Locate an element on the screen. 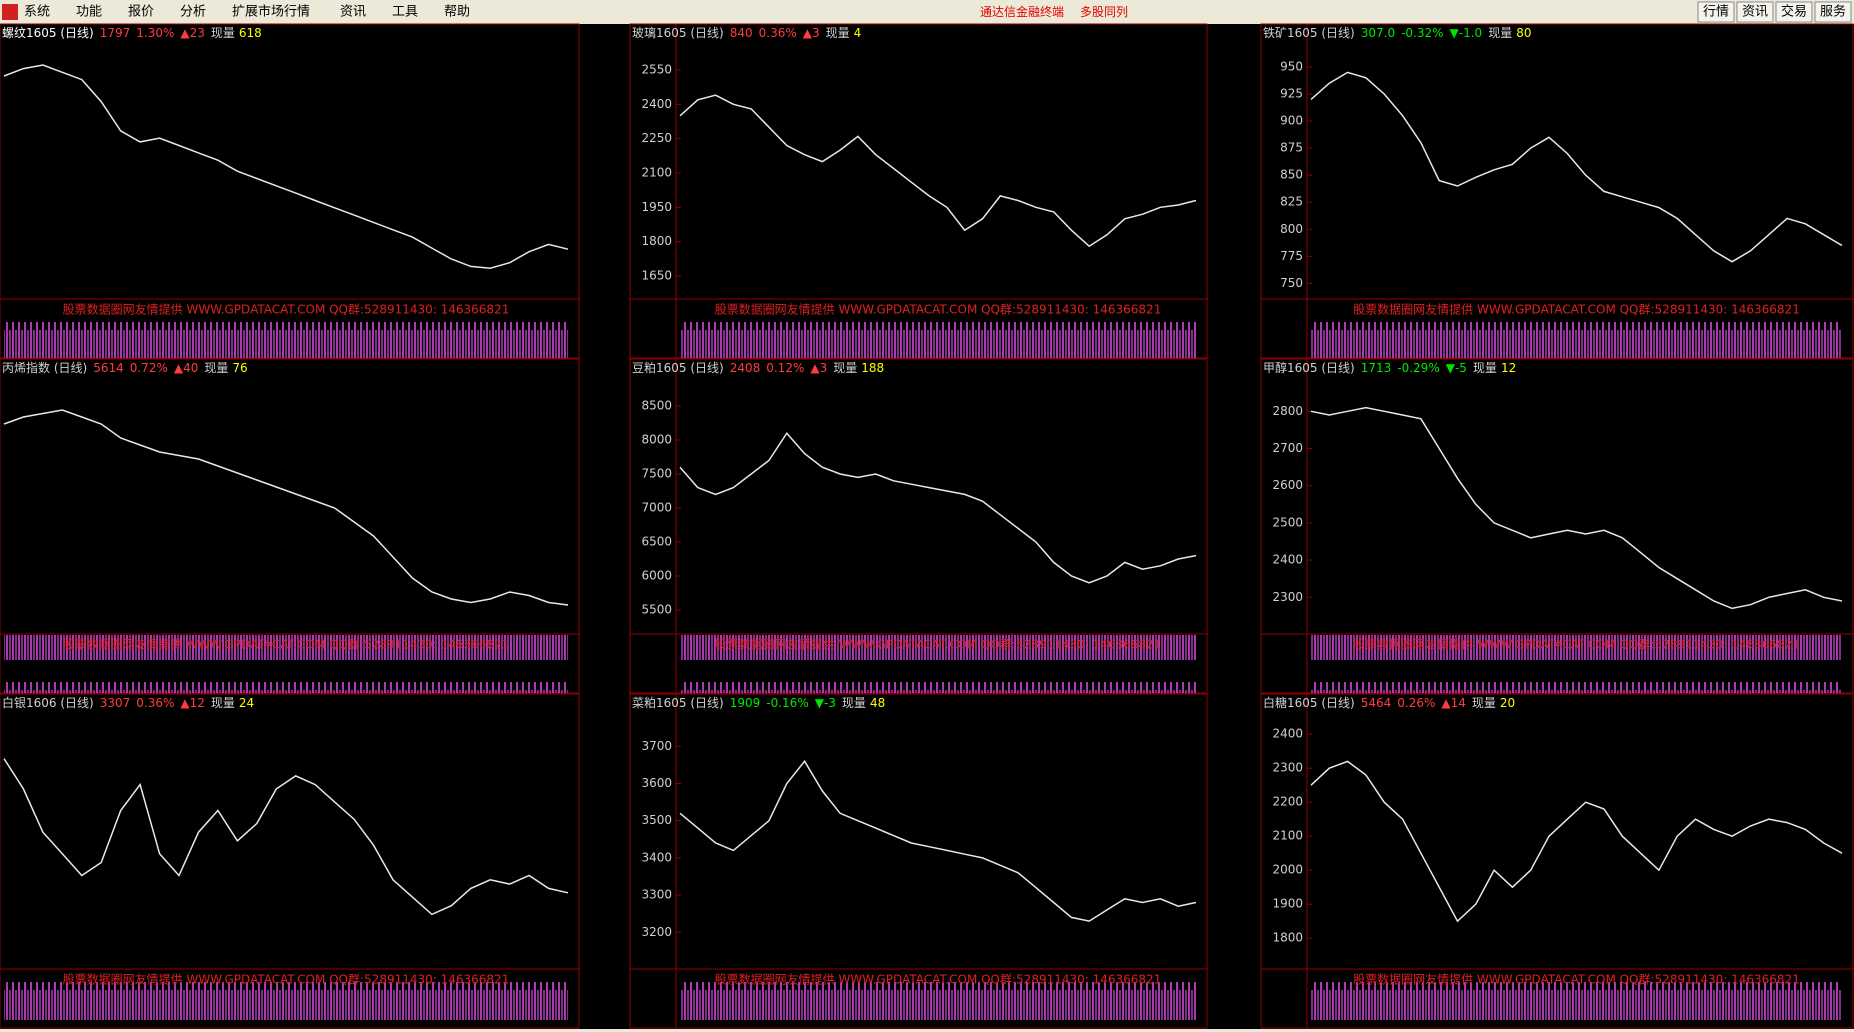 The image size is (1854, 1032). chart-title: 白糖1605 (日线) 5464 0.26% ▲14 现量 20 is located at coordinates (1389, 702).